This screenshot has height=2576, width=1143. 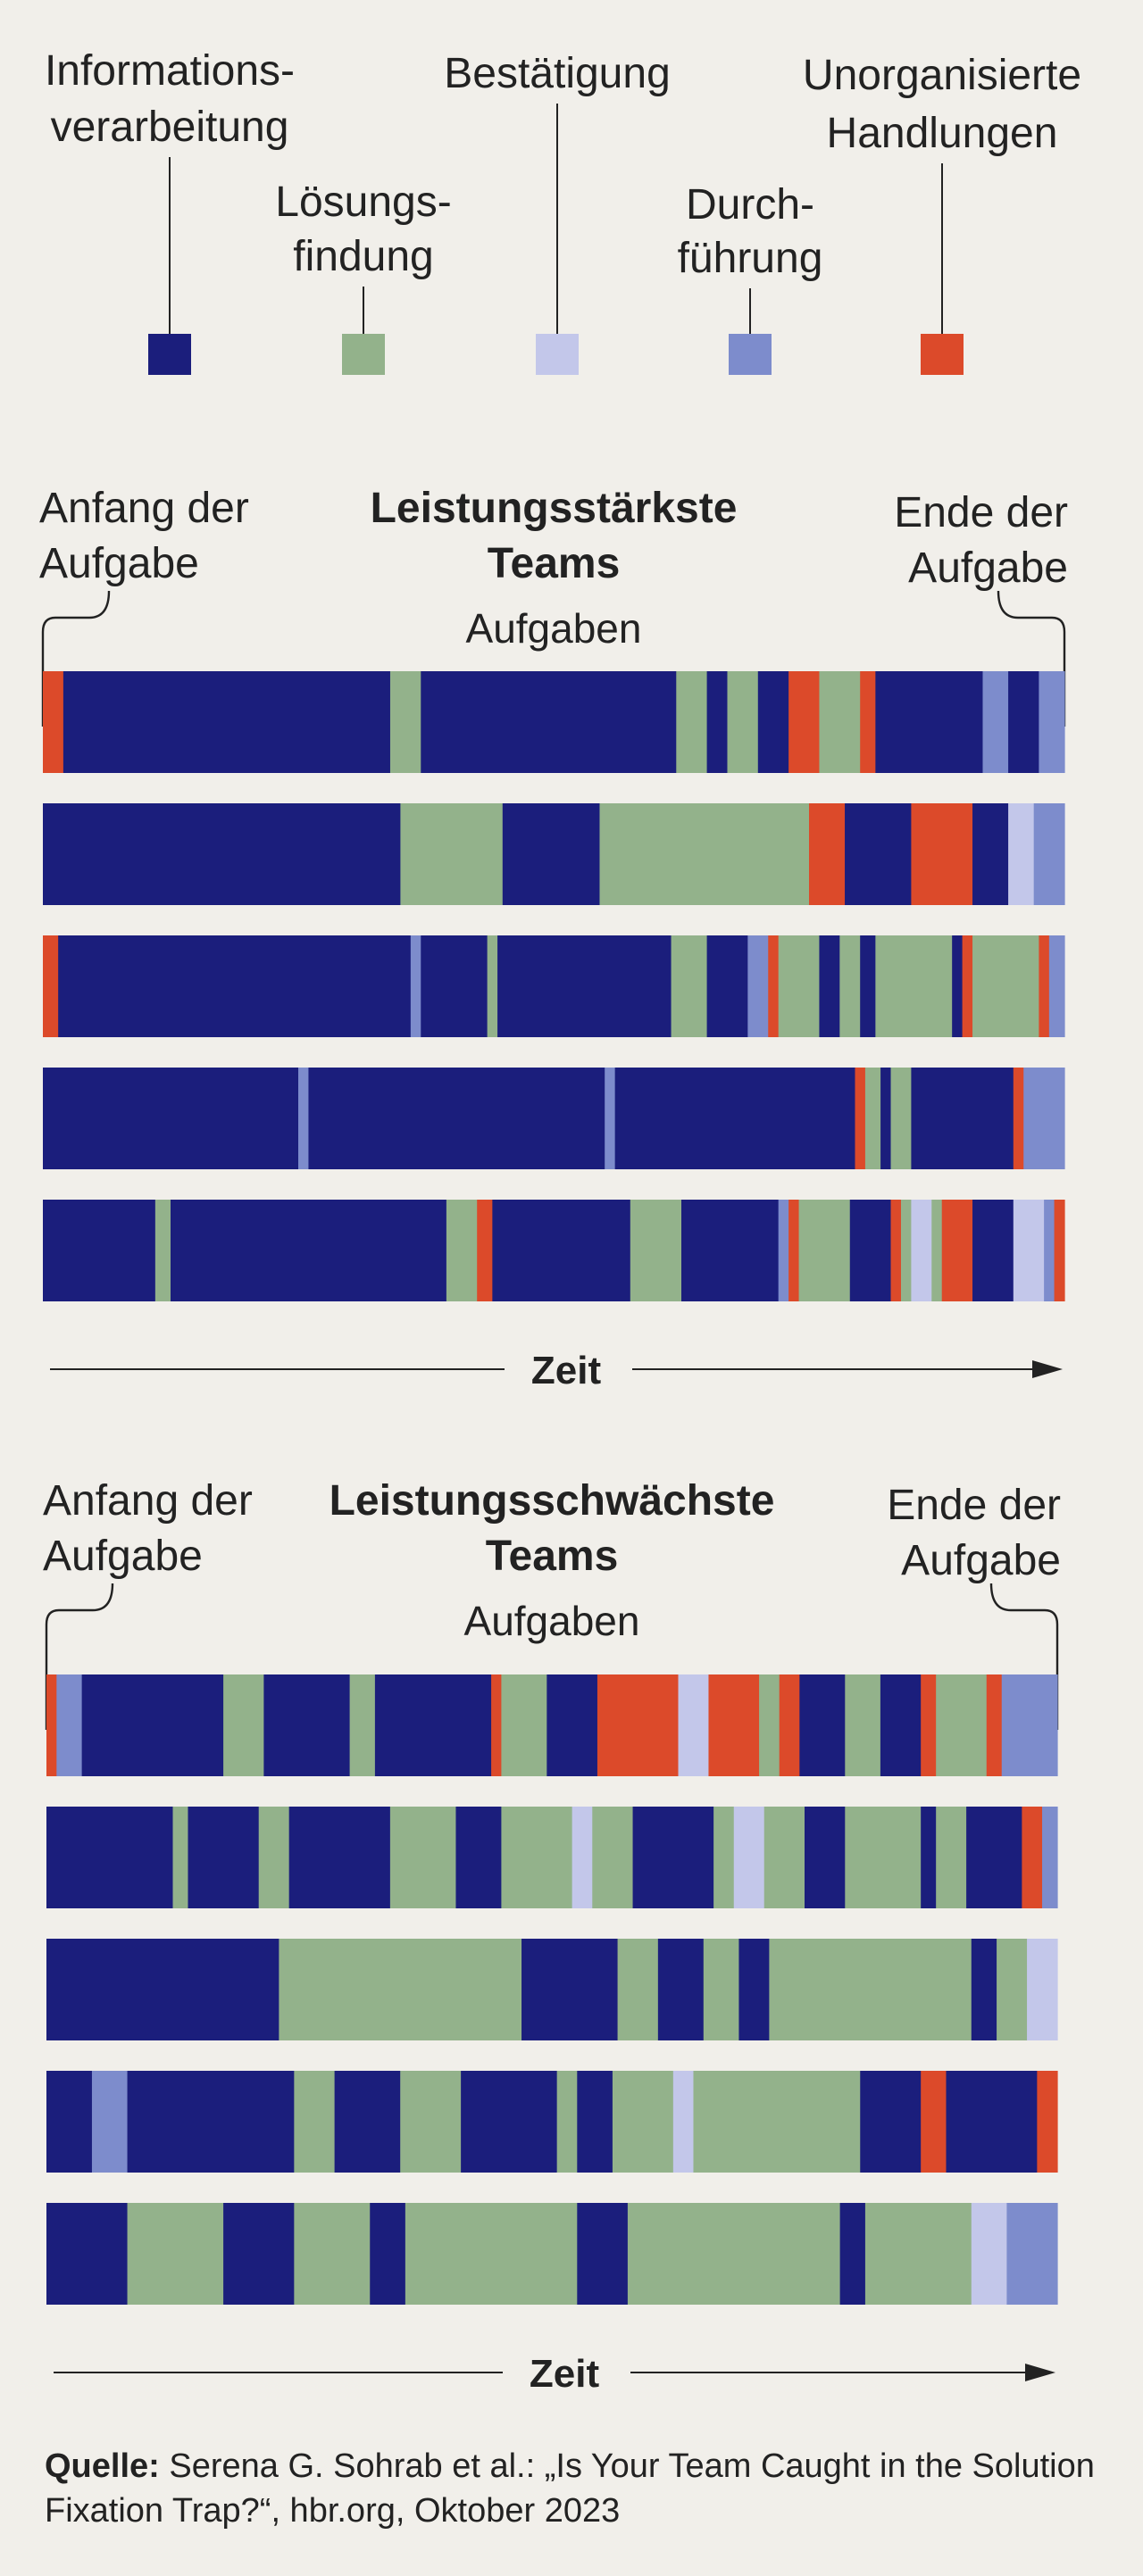 What do you see at coordinates (363, 256) in the screenshot?
I see `legend-label-loes: findung` at bounding box center [363, 256].